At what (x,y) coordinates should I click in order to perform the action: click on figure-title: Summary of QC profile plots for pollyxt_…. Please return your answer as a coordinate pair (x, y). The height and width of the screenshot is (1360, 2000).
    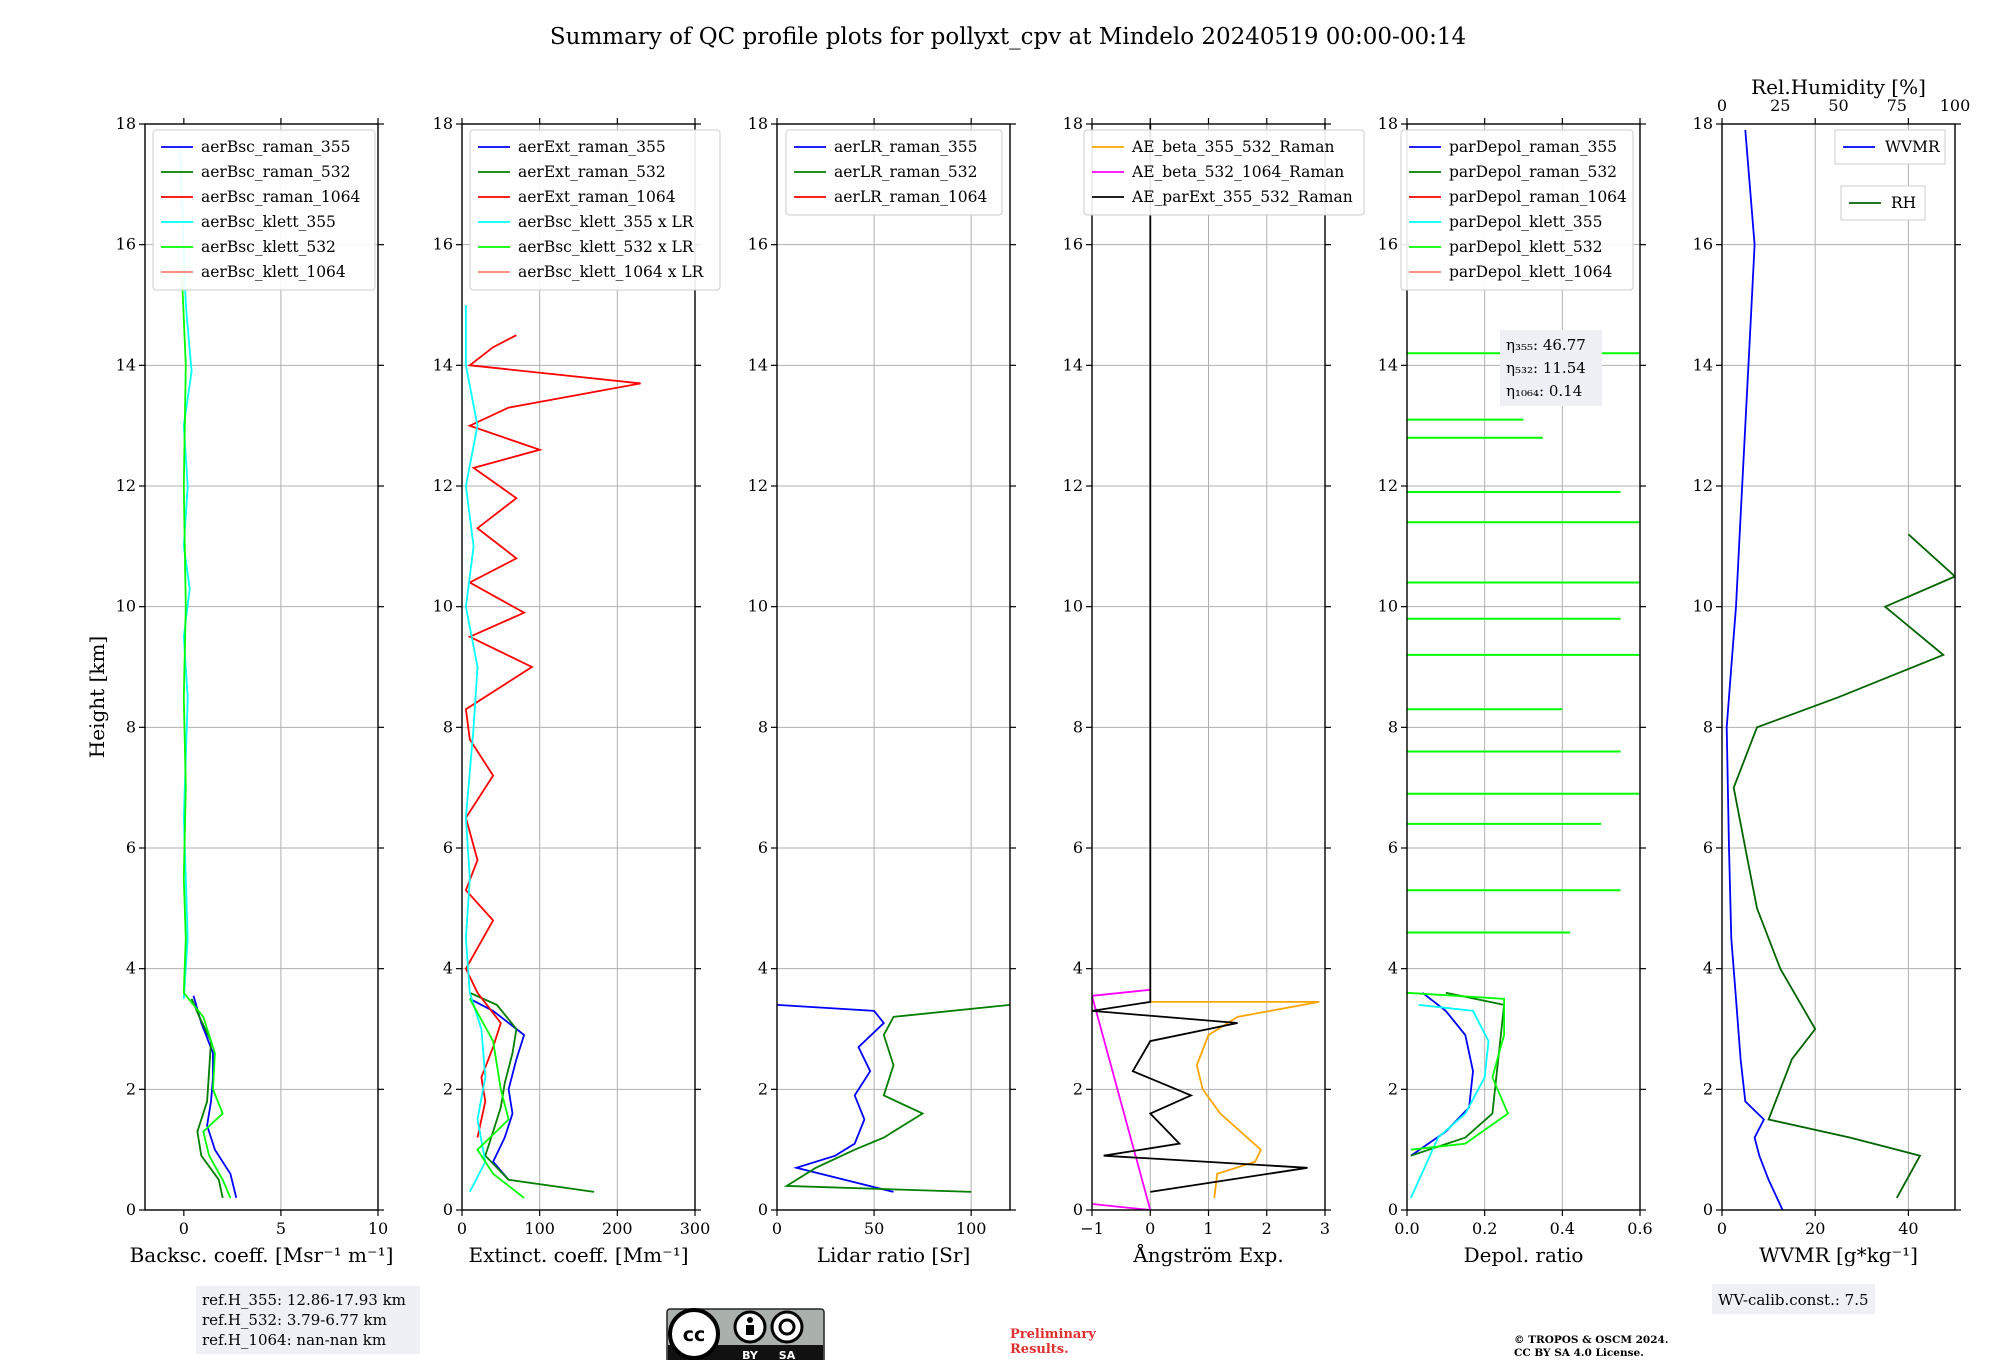
    Looking at the image, I should click on (1008, 37).